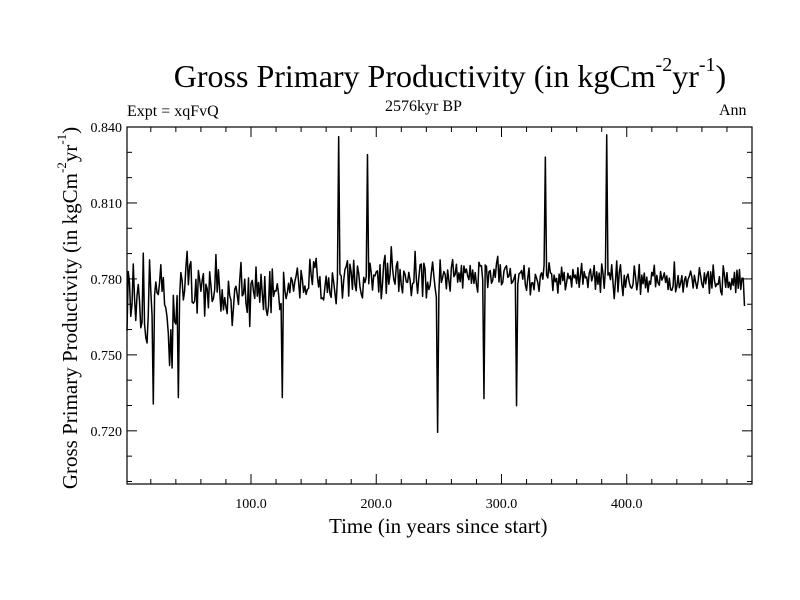  What do you see at coordinates (107, 128) in the screenshot?
I see `y-tick-label: 0.840` at bounding box center [107, 128].